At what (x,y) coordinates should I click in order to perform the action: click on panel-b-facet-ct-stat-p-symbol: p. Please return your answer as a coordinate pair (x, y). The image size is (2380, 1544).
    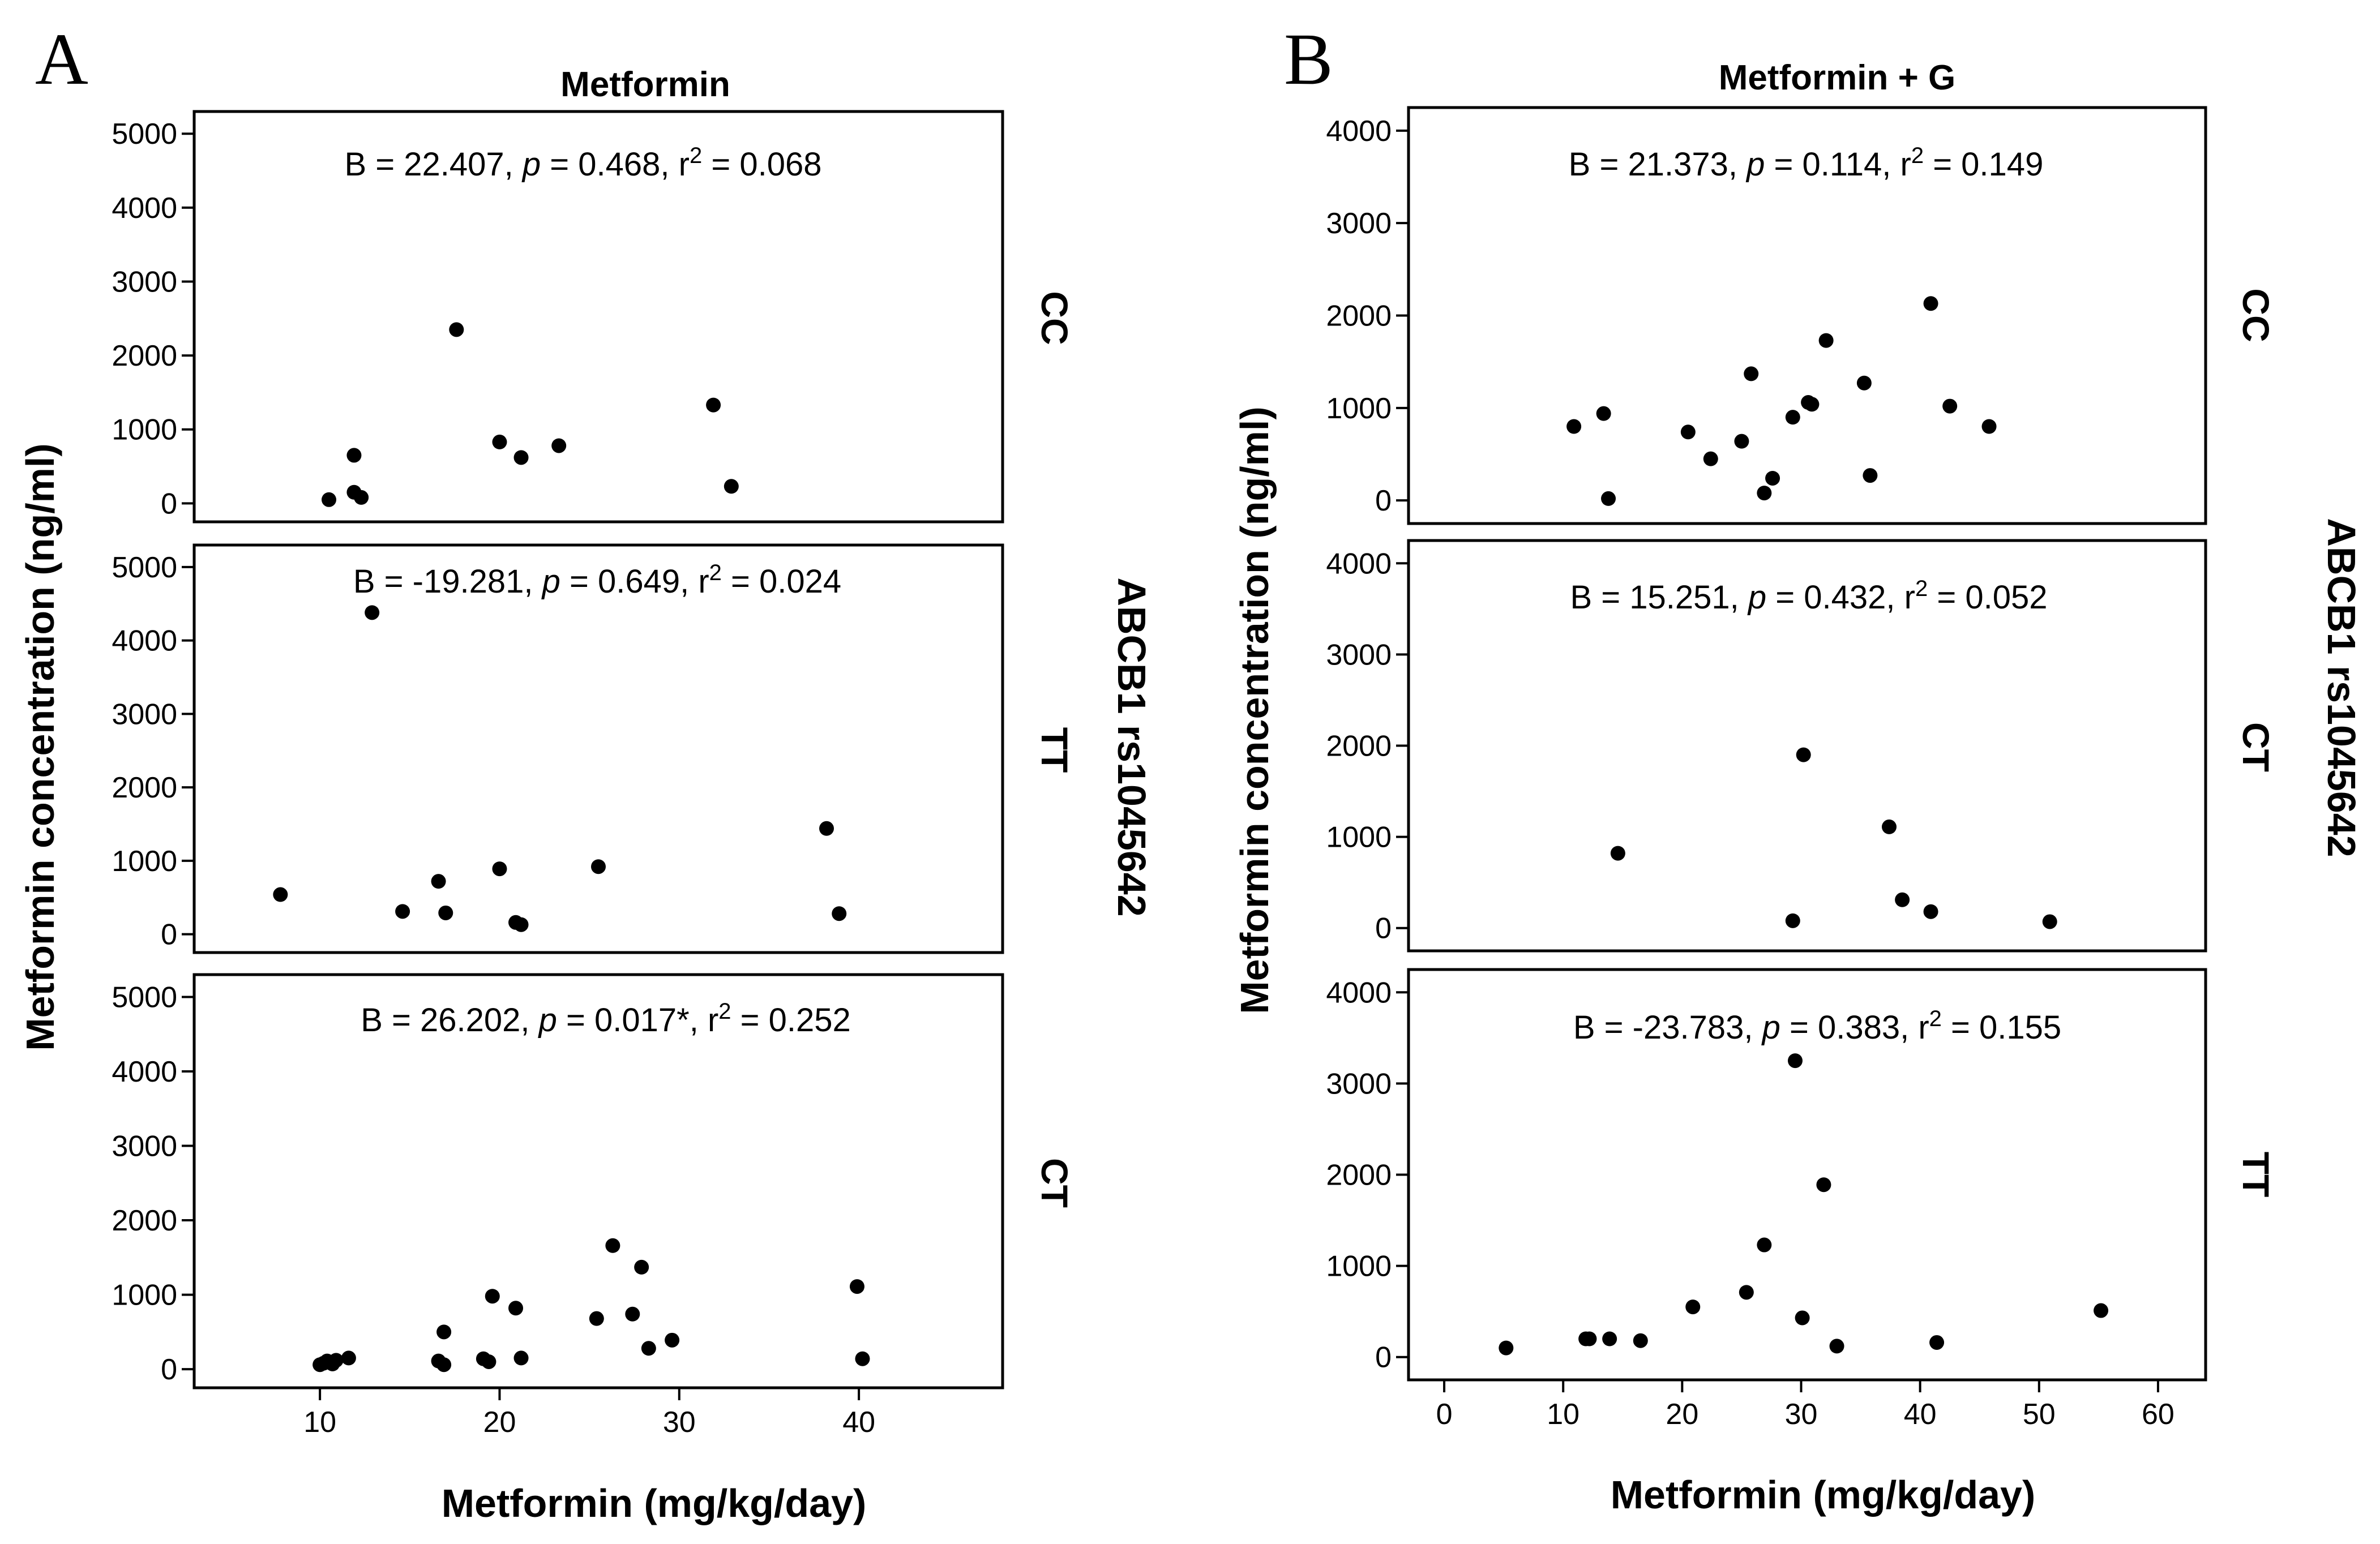
    Looking at the image, I should click on (1756, 598).